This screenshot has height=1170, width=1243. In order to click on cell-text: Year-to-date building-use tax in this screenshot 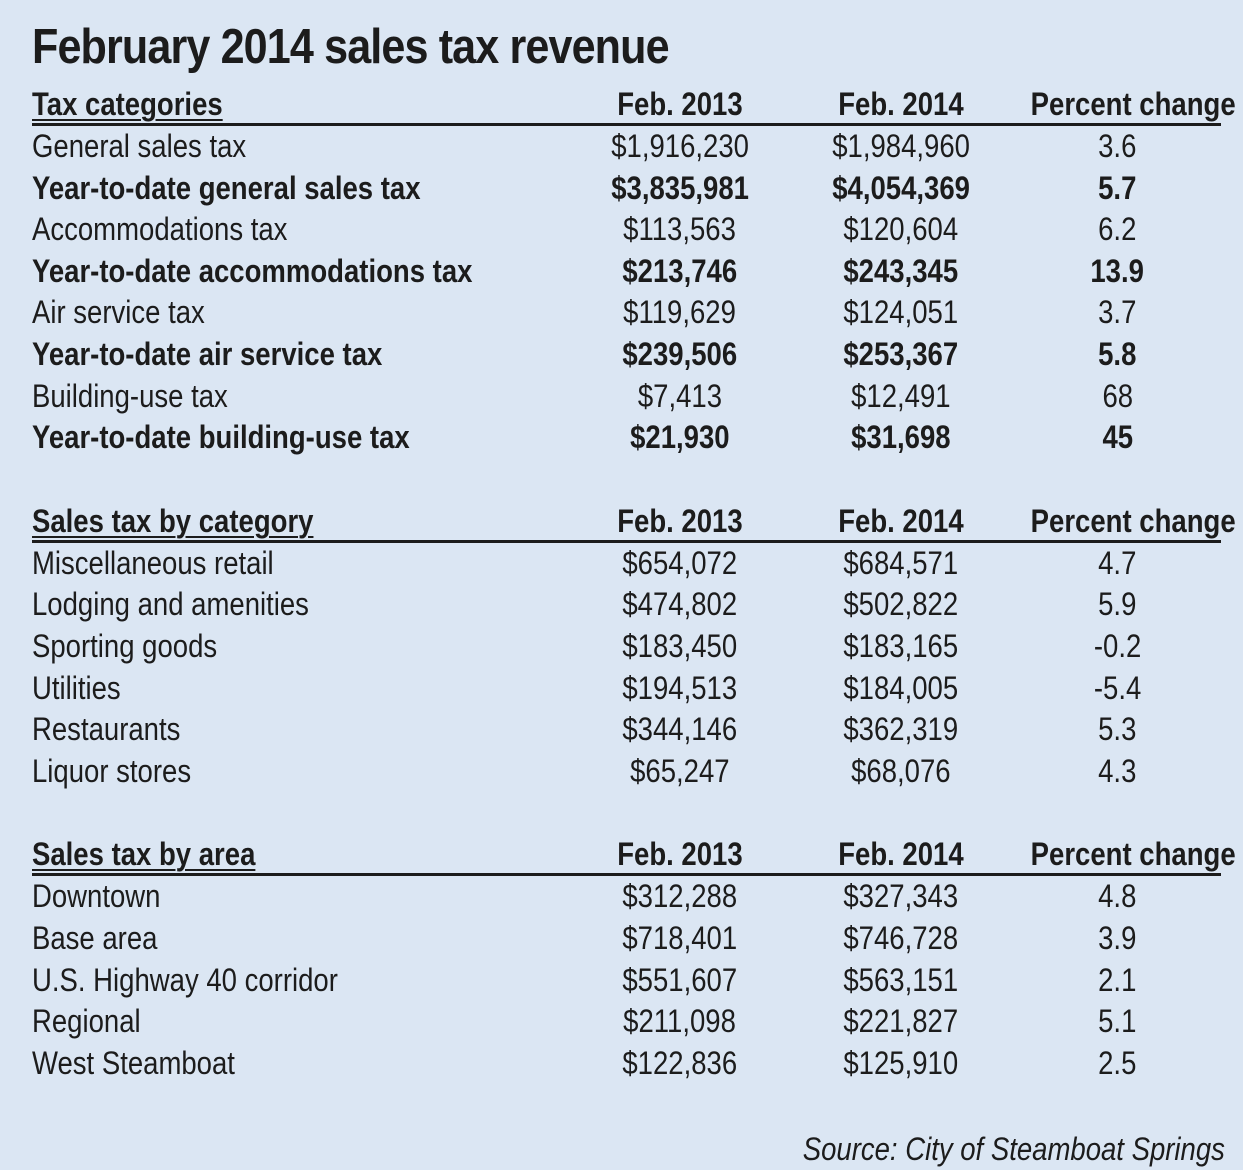, I will do `click(221, 437)`.